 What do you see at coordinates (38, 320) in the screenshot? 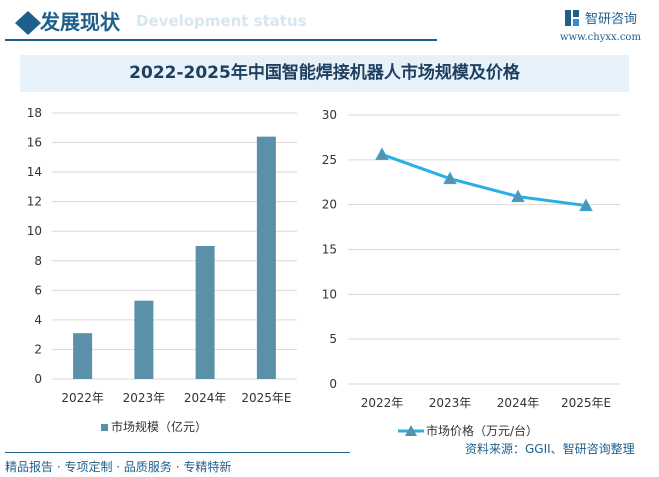
I see `y-tick-label: 4` at bounding box center [38, 320].